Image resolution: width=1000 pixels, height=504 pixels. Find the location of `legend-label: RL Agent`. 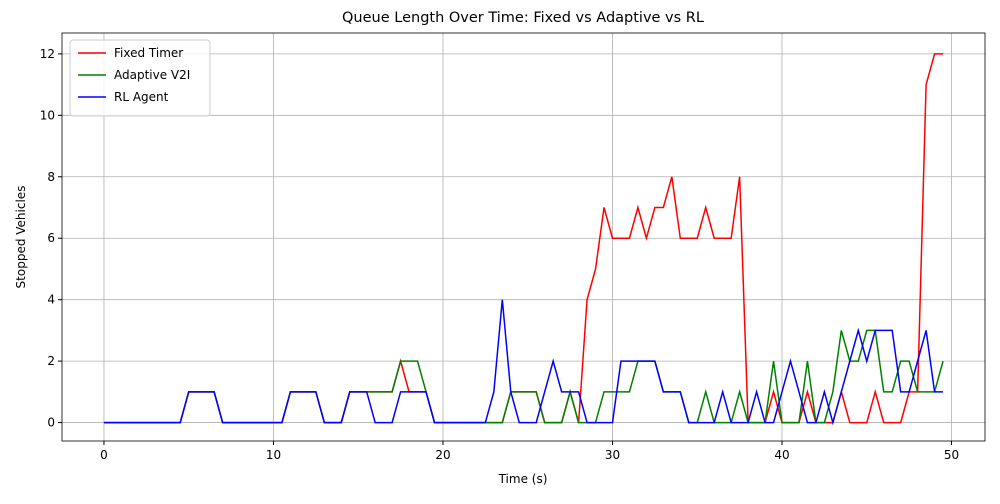

legend-label: RL Agent is located at coordinates (141, 97).